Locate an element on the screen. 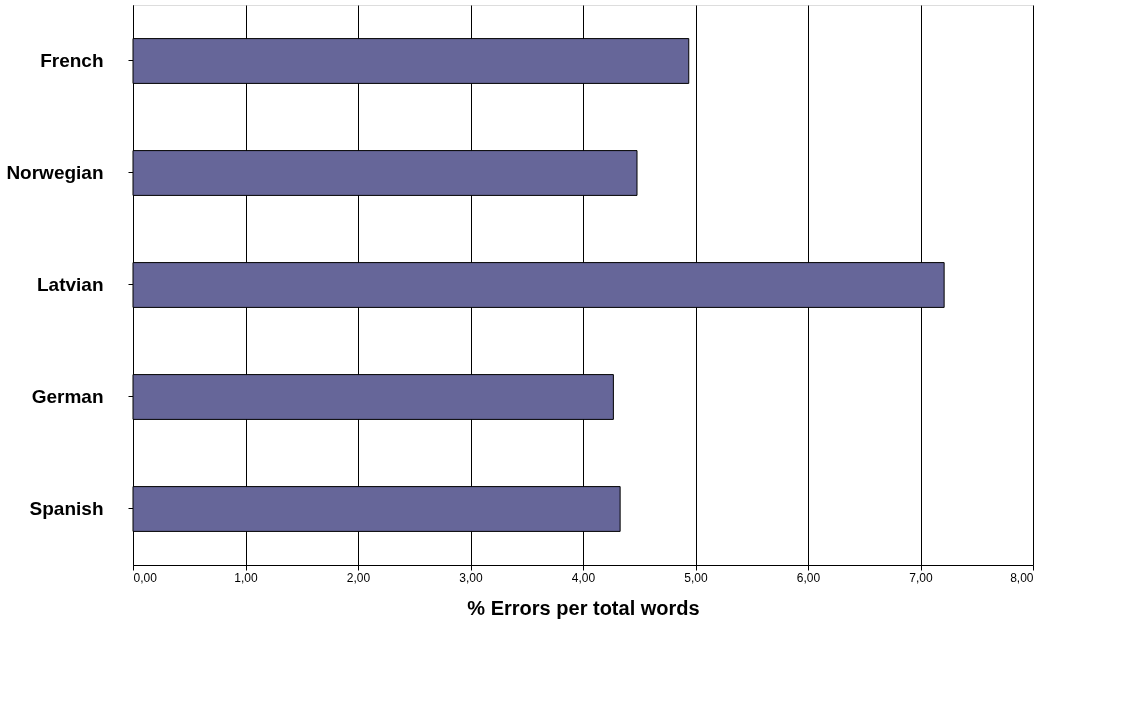  x-axis-title: % Errors per total words is located at coordinates (583, 607).